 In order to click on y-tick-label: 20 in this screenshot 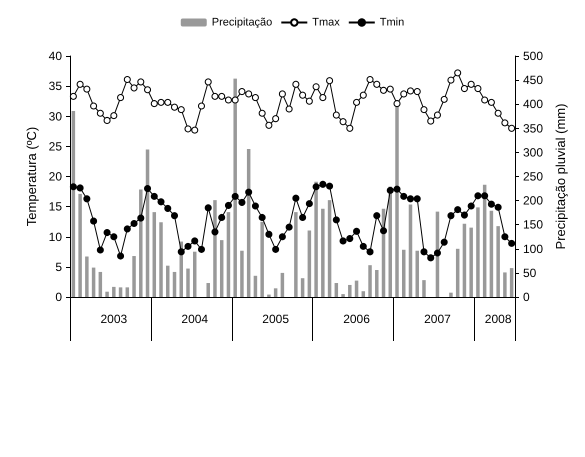, I will do `click(55, 177)`.